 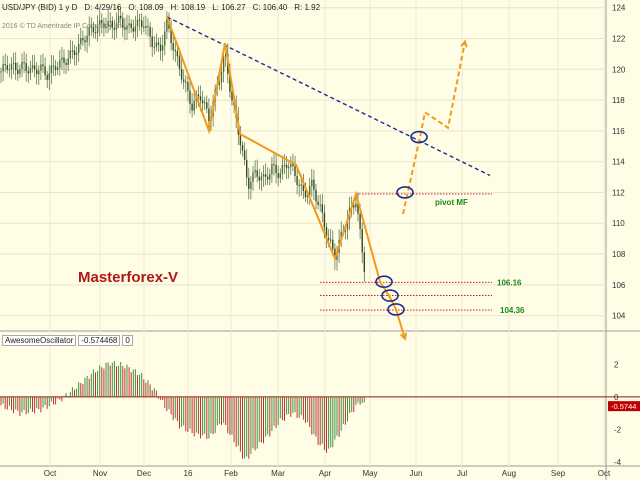 I want to click on last-value-text: -0.5744, so click(x=623, y=406).